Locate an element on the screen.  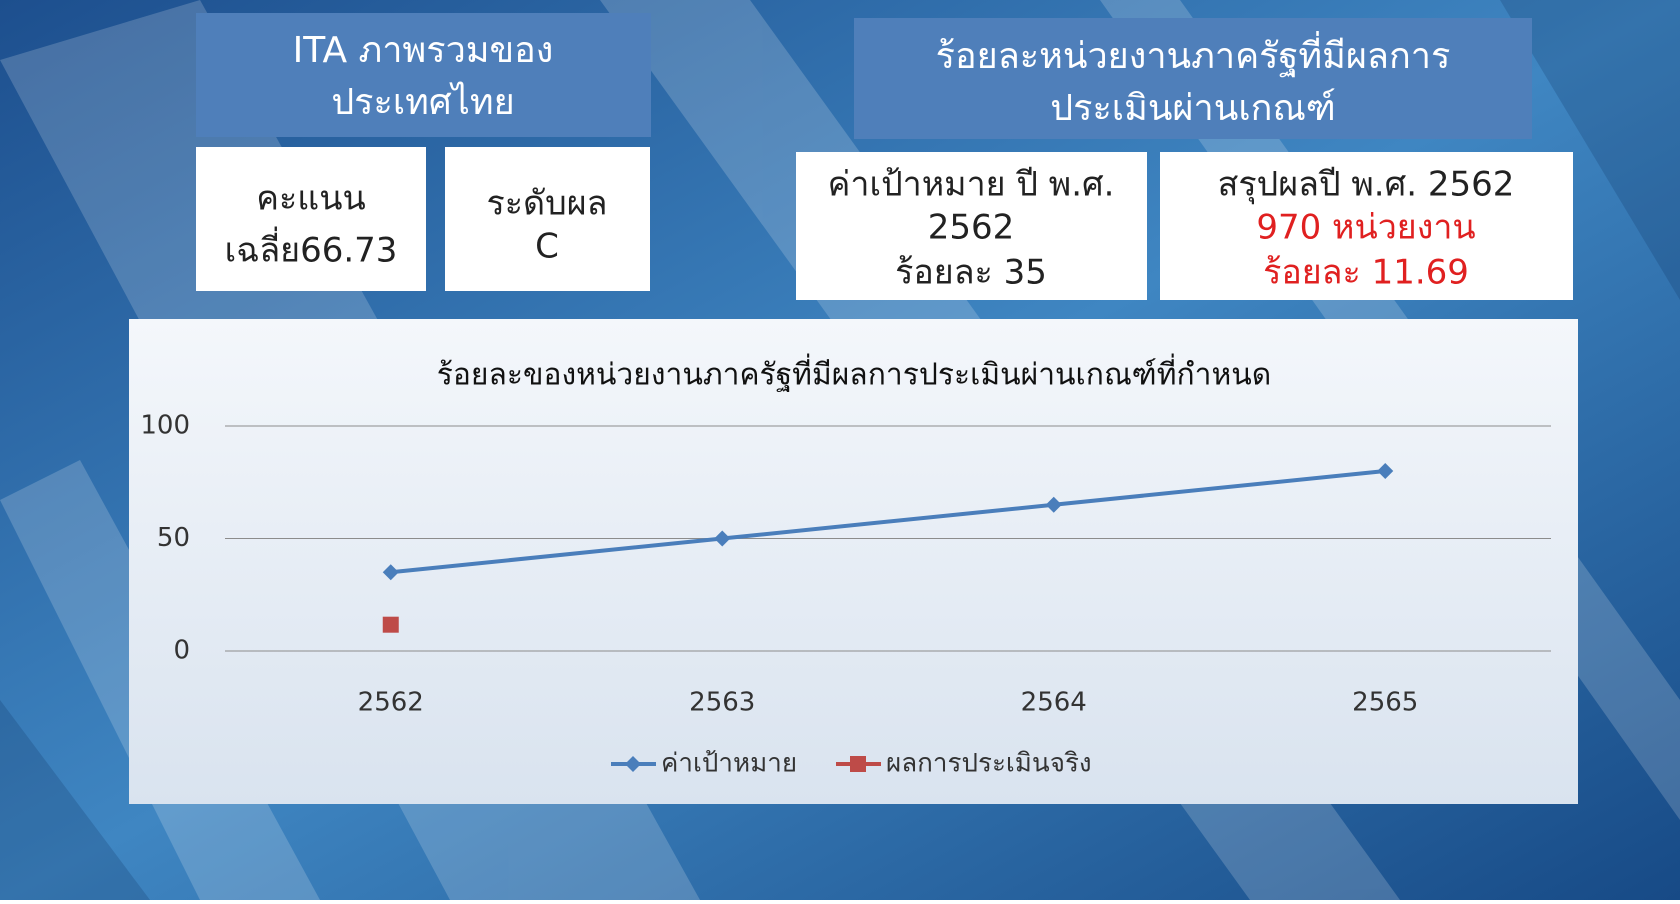
pass-title: ประเมินผ่านเกณฑ์ is located at coordinates (1192, 108).